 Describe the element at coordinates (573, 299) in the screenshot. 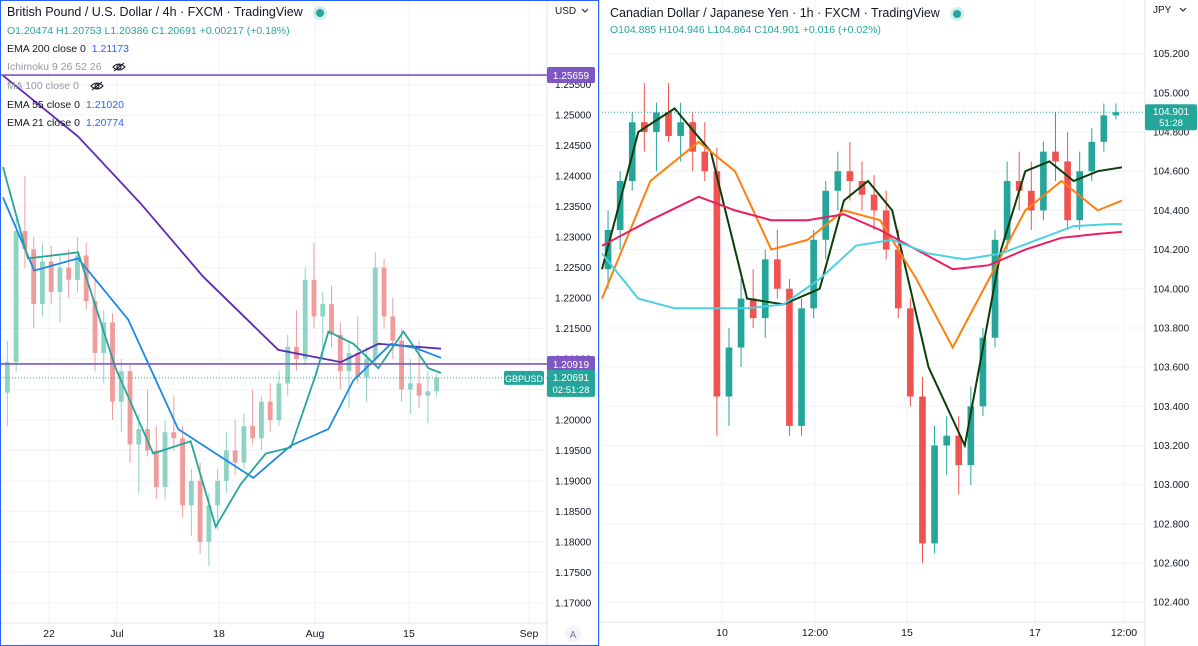

I see `price-tick-label: 1.22000` at that location.